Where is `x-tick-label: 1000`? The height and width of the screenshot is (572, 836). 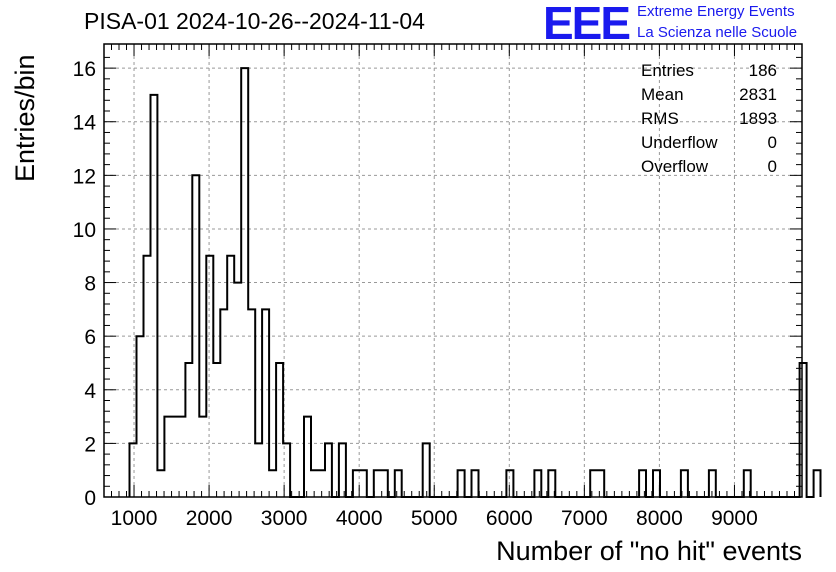 x-tick-label: 1000 is located at coordinates (134, 518).